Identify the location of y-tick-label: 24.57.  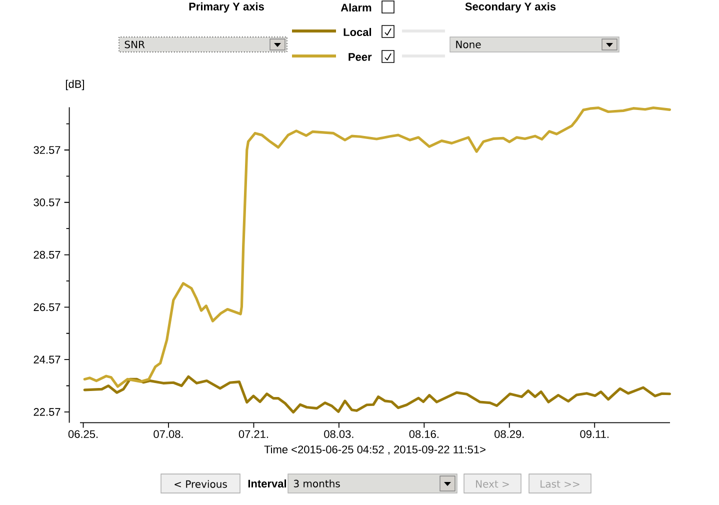
(47, 360).